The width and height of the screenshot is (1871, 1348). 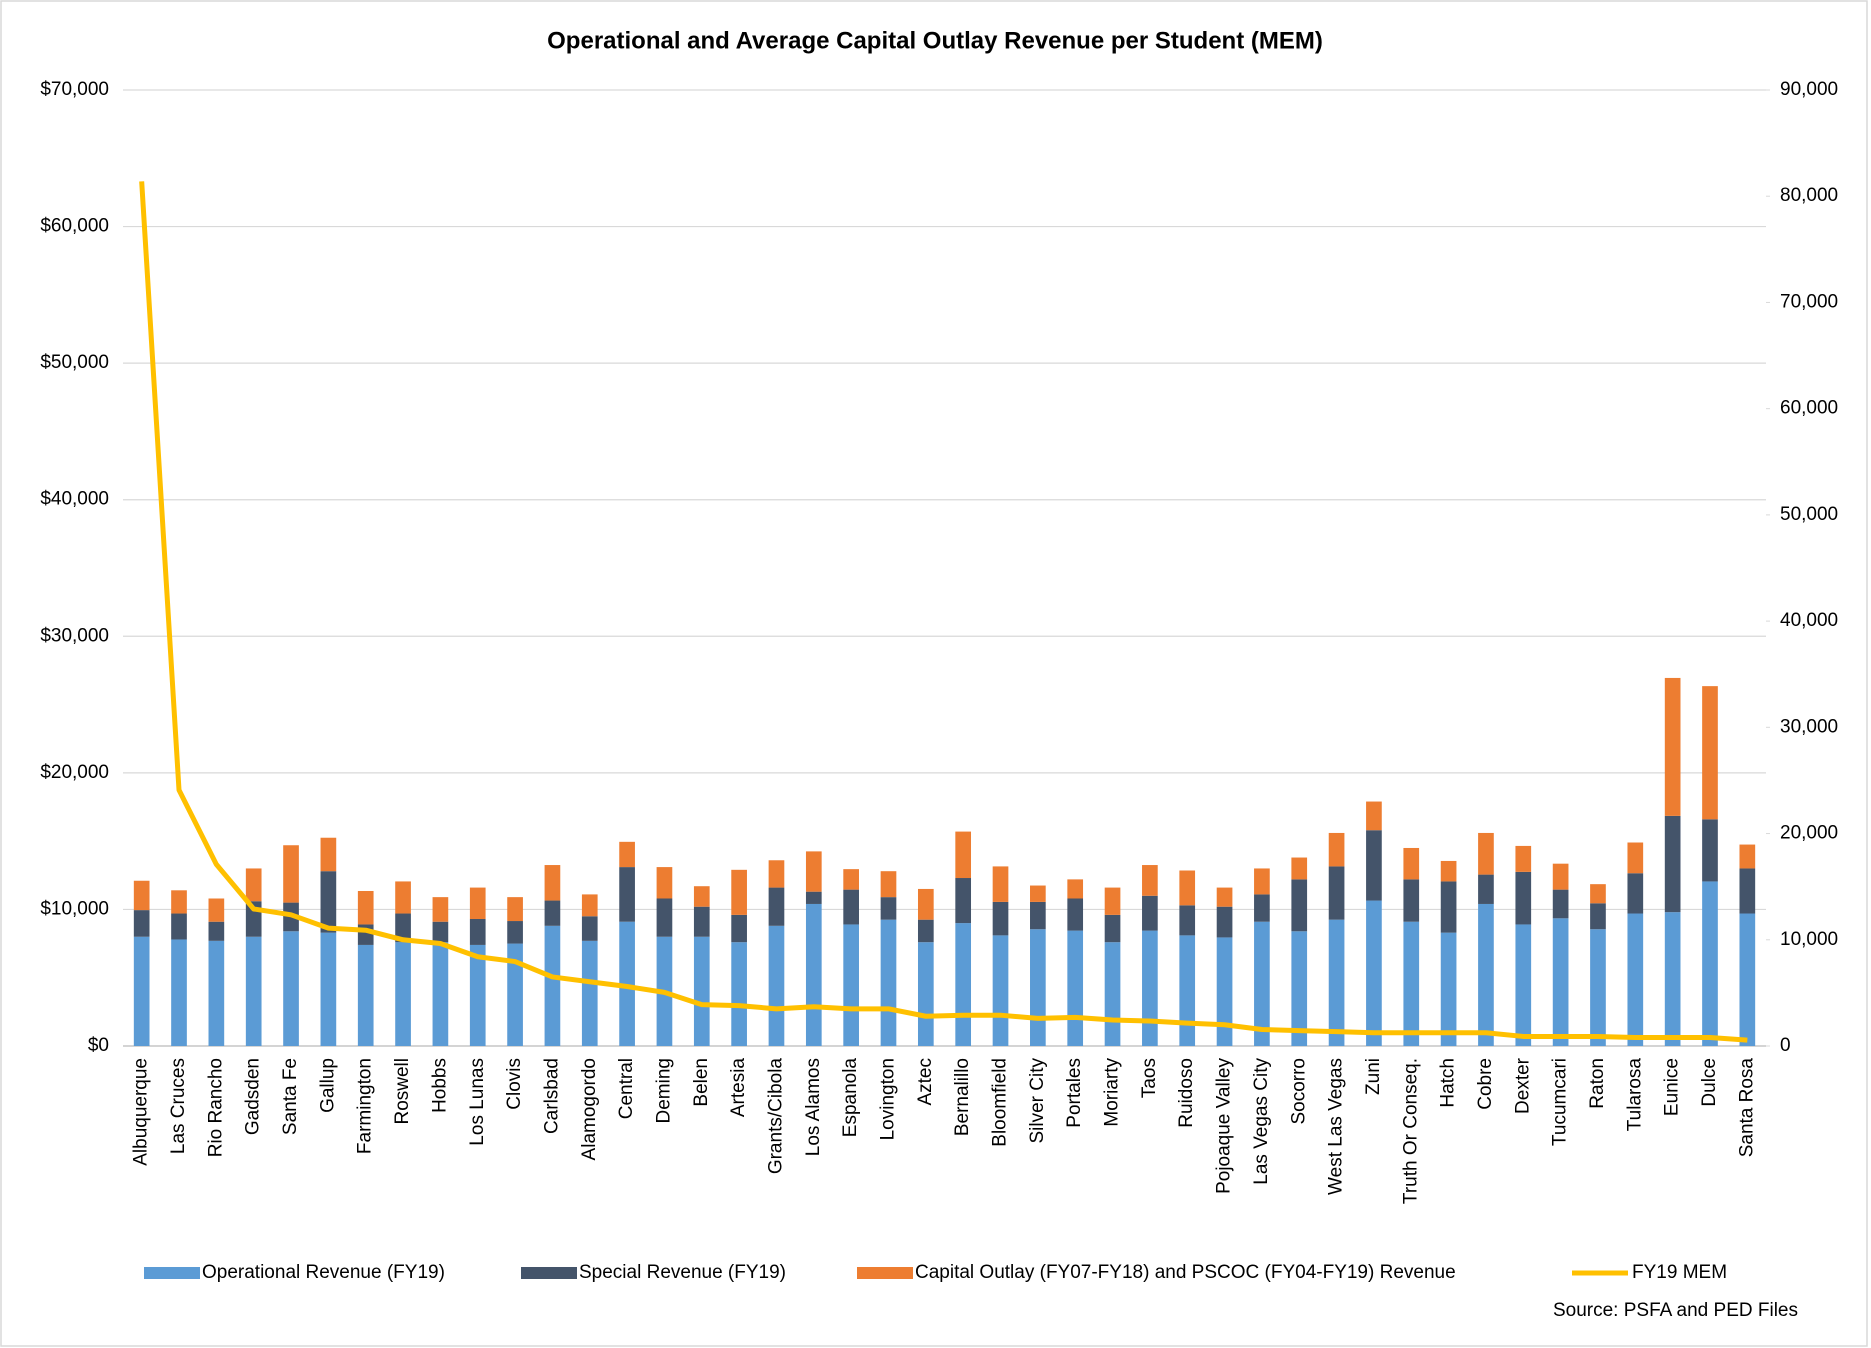 What do you see at coordinates (327, 1085) in the screenshot?
I see `x-tick-label: Gallup` at bounding box center [327, 1085].